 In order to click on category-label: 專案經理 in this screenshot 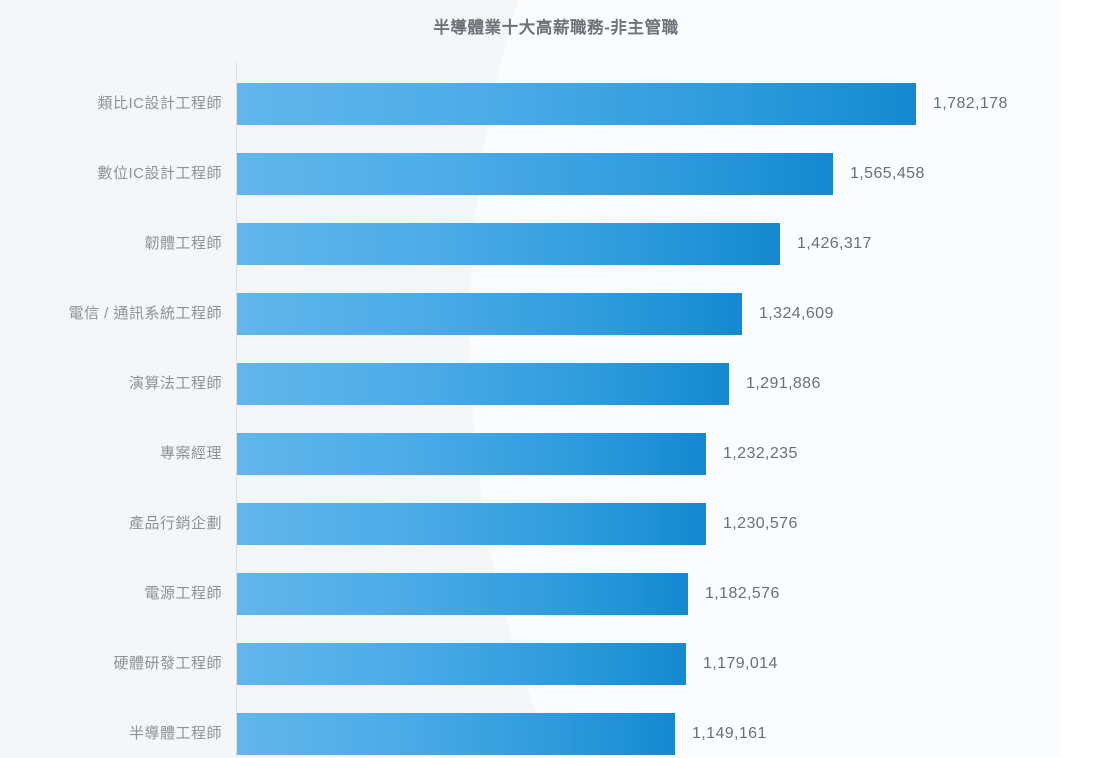, I will do `click(190, 453)`.